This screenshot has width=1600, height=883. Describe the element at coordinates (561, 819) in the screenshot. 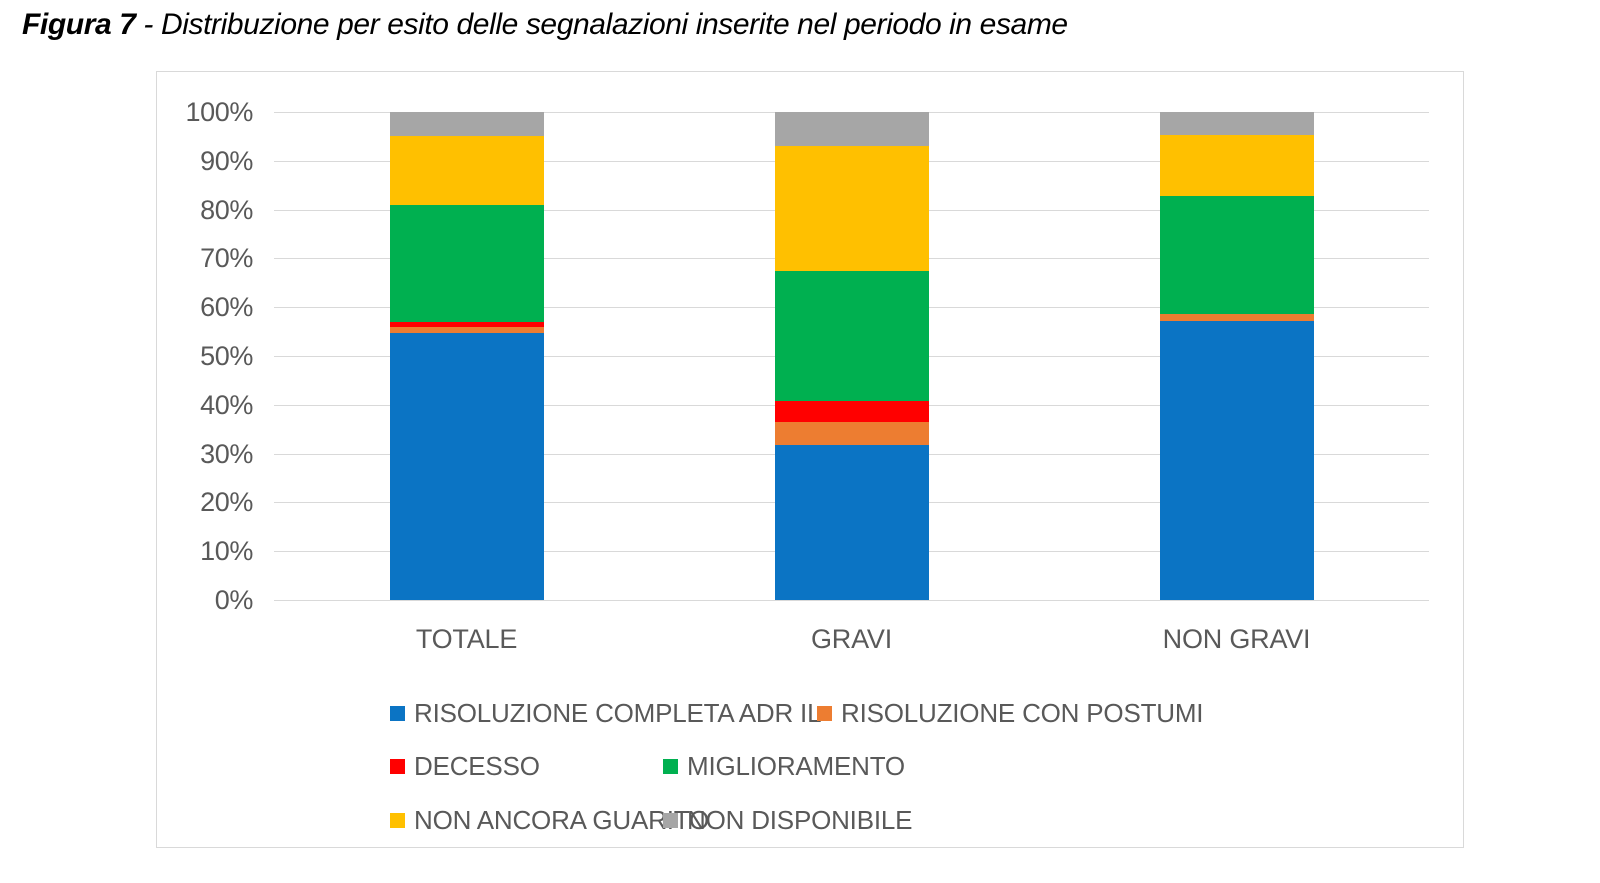

I see `legend-label: NON ANCORA GUARITO` at that location.